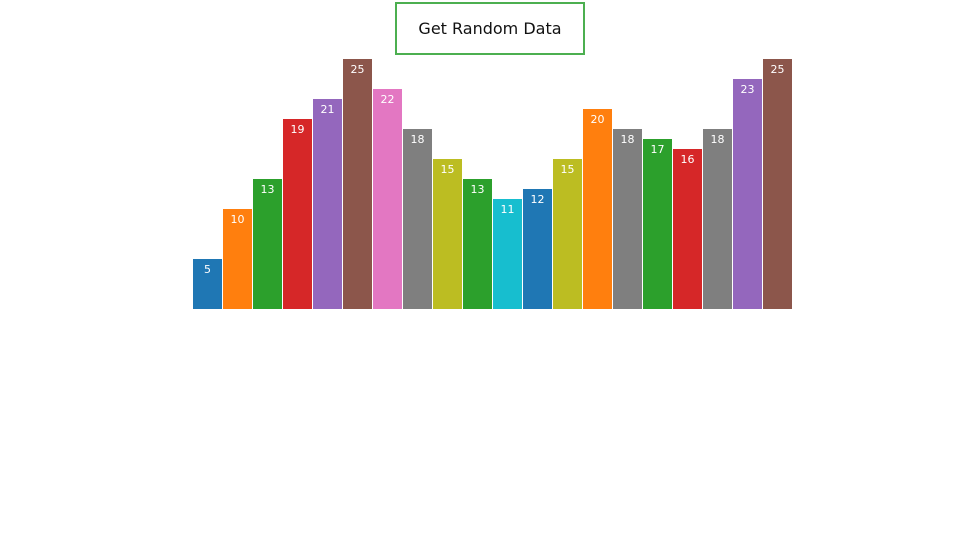 Image resolution: width=972 pixels, height=554 pixels. What do you see at coordinates (388, 99) in the screenshot?
I see `bar-value-label-7: 22` at bounding box center [388, 99].